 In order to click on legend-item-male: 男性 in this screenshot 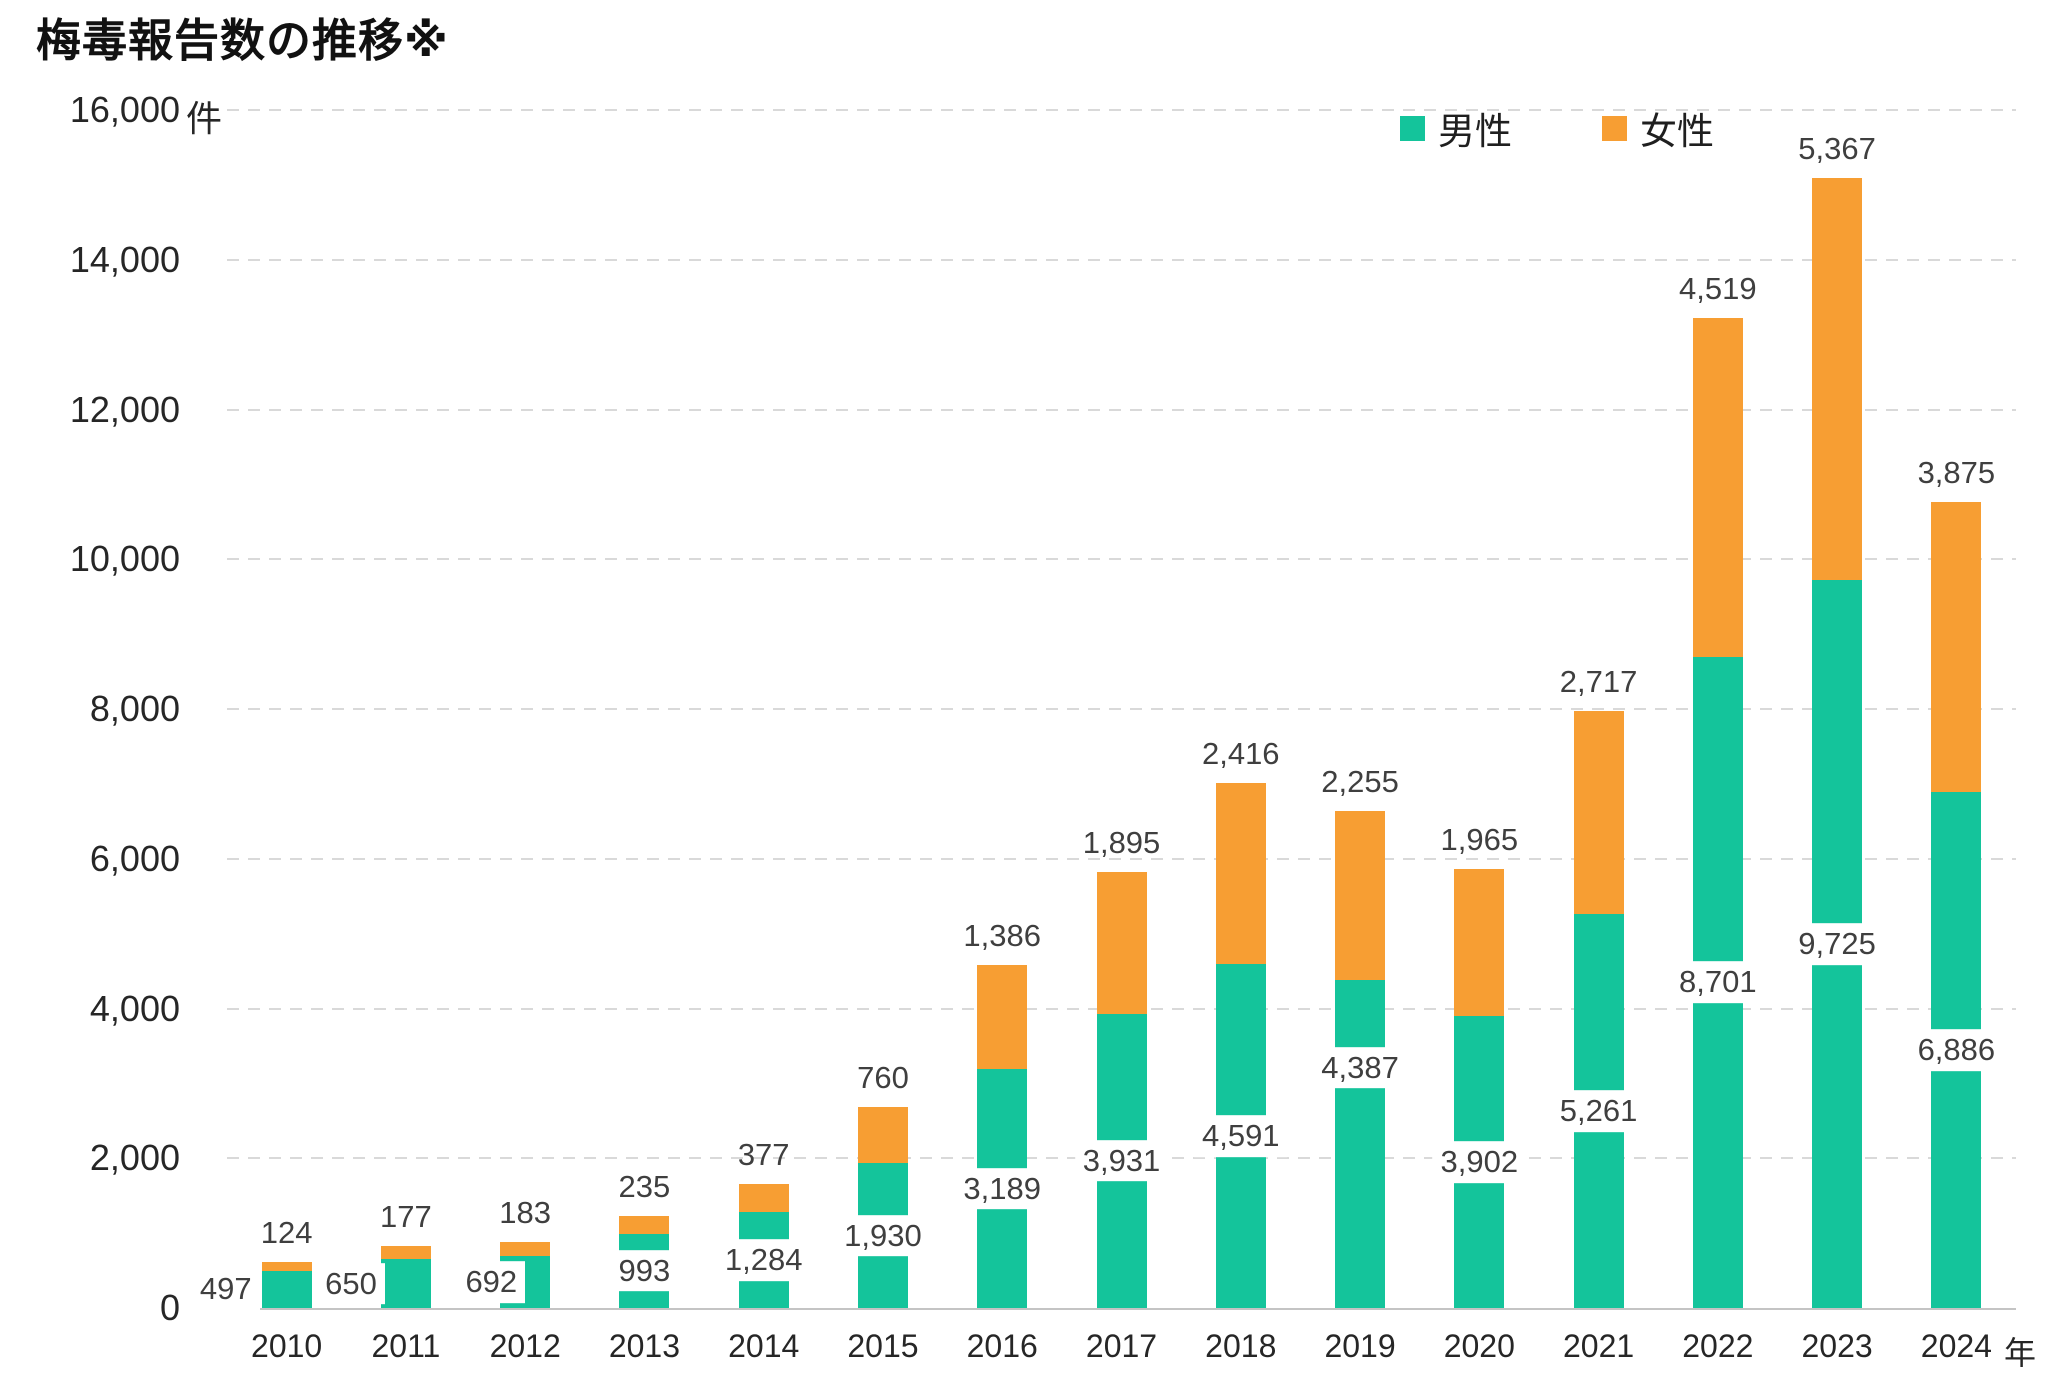, I will do `click(1456, 128)`.